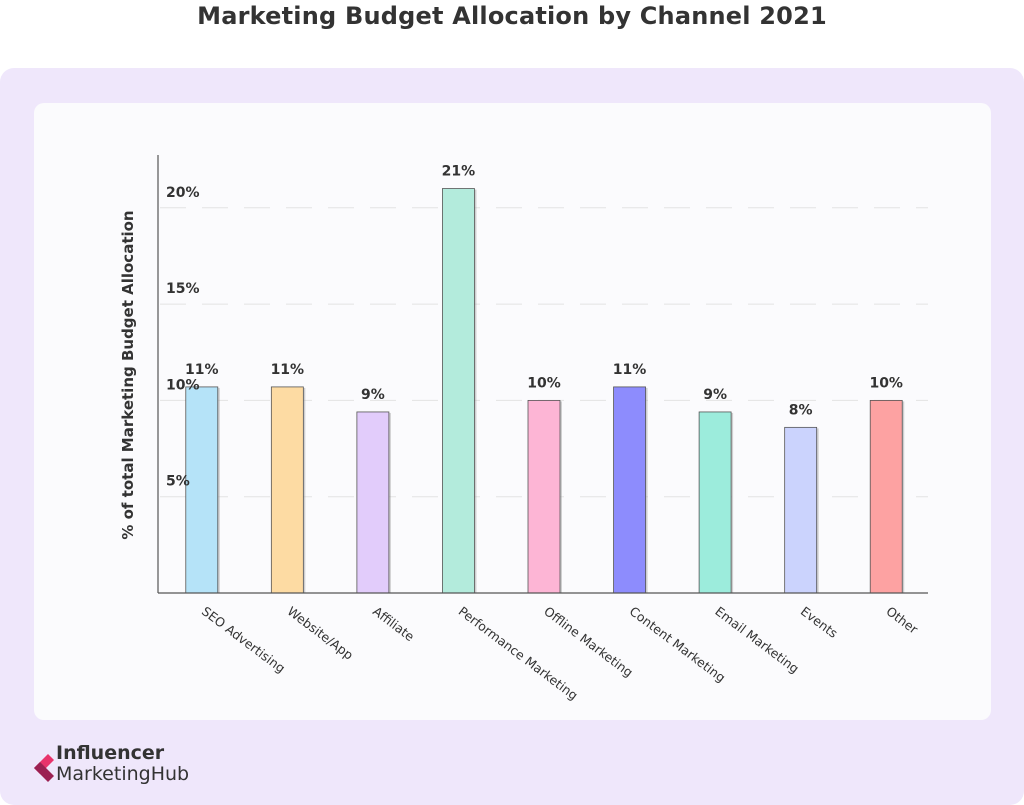 This screenshot has width=1024, height=805. I want to click on x-tick-label: Website/App, so click(321, 632).